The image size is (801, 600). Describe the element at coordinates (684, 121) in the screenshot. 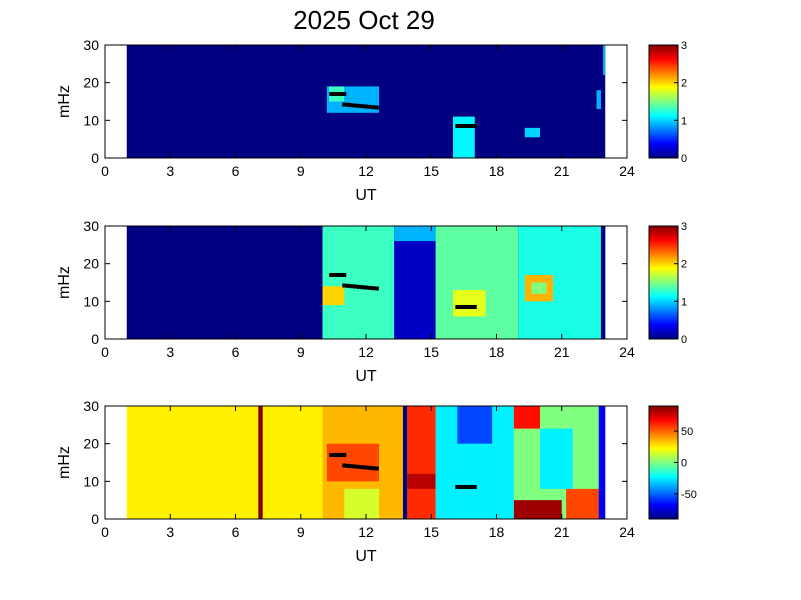

I see `colorbar-tick-label: 1` at that location.